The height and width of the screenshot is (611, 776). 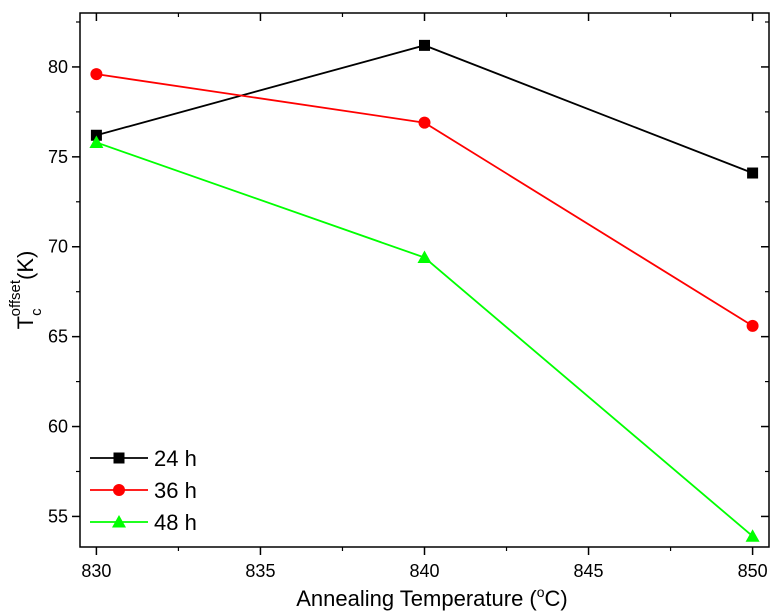 What do you see at coordinates (260, 571) in the screenshot?
I see `x-tick-label: 835` at bounding box center [260, 571].